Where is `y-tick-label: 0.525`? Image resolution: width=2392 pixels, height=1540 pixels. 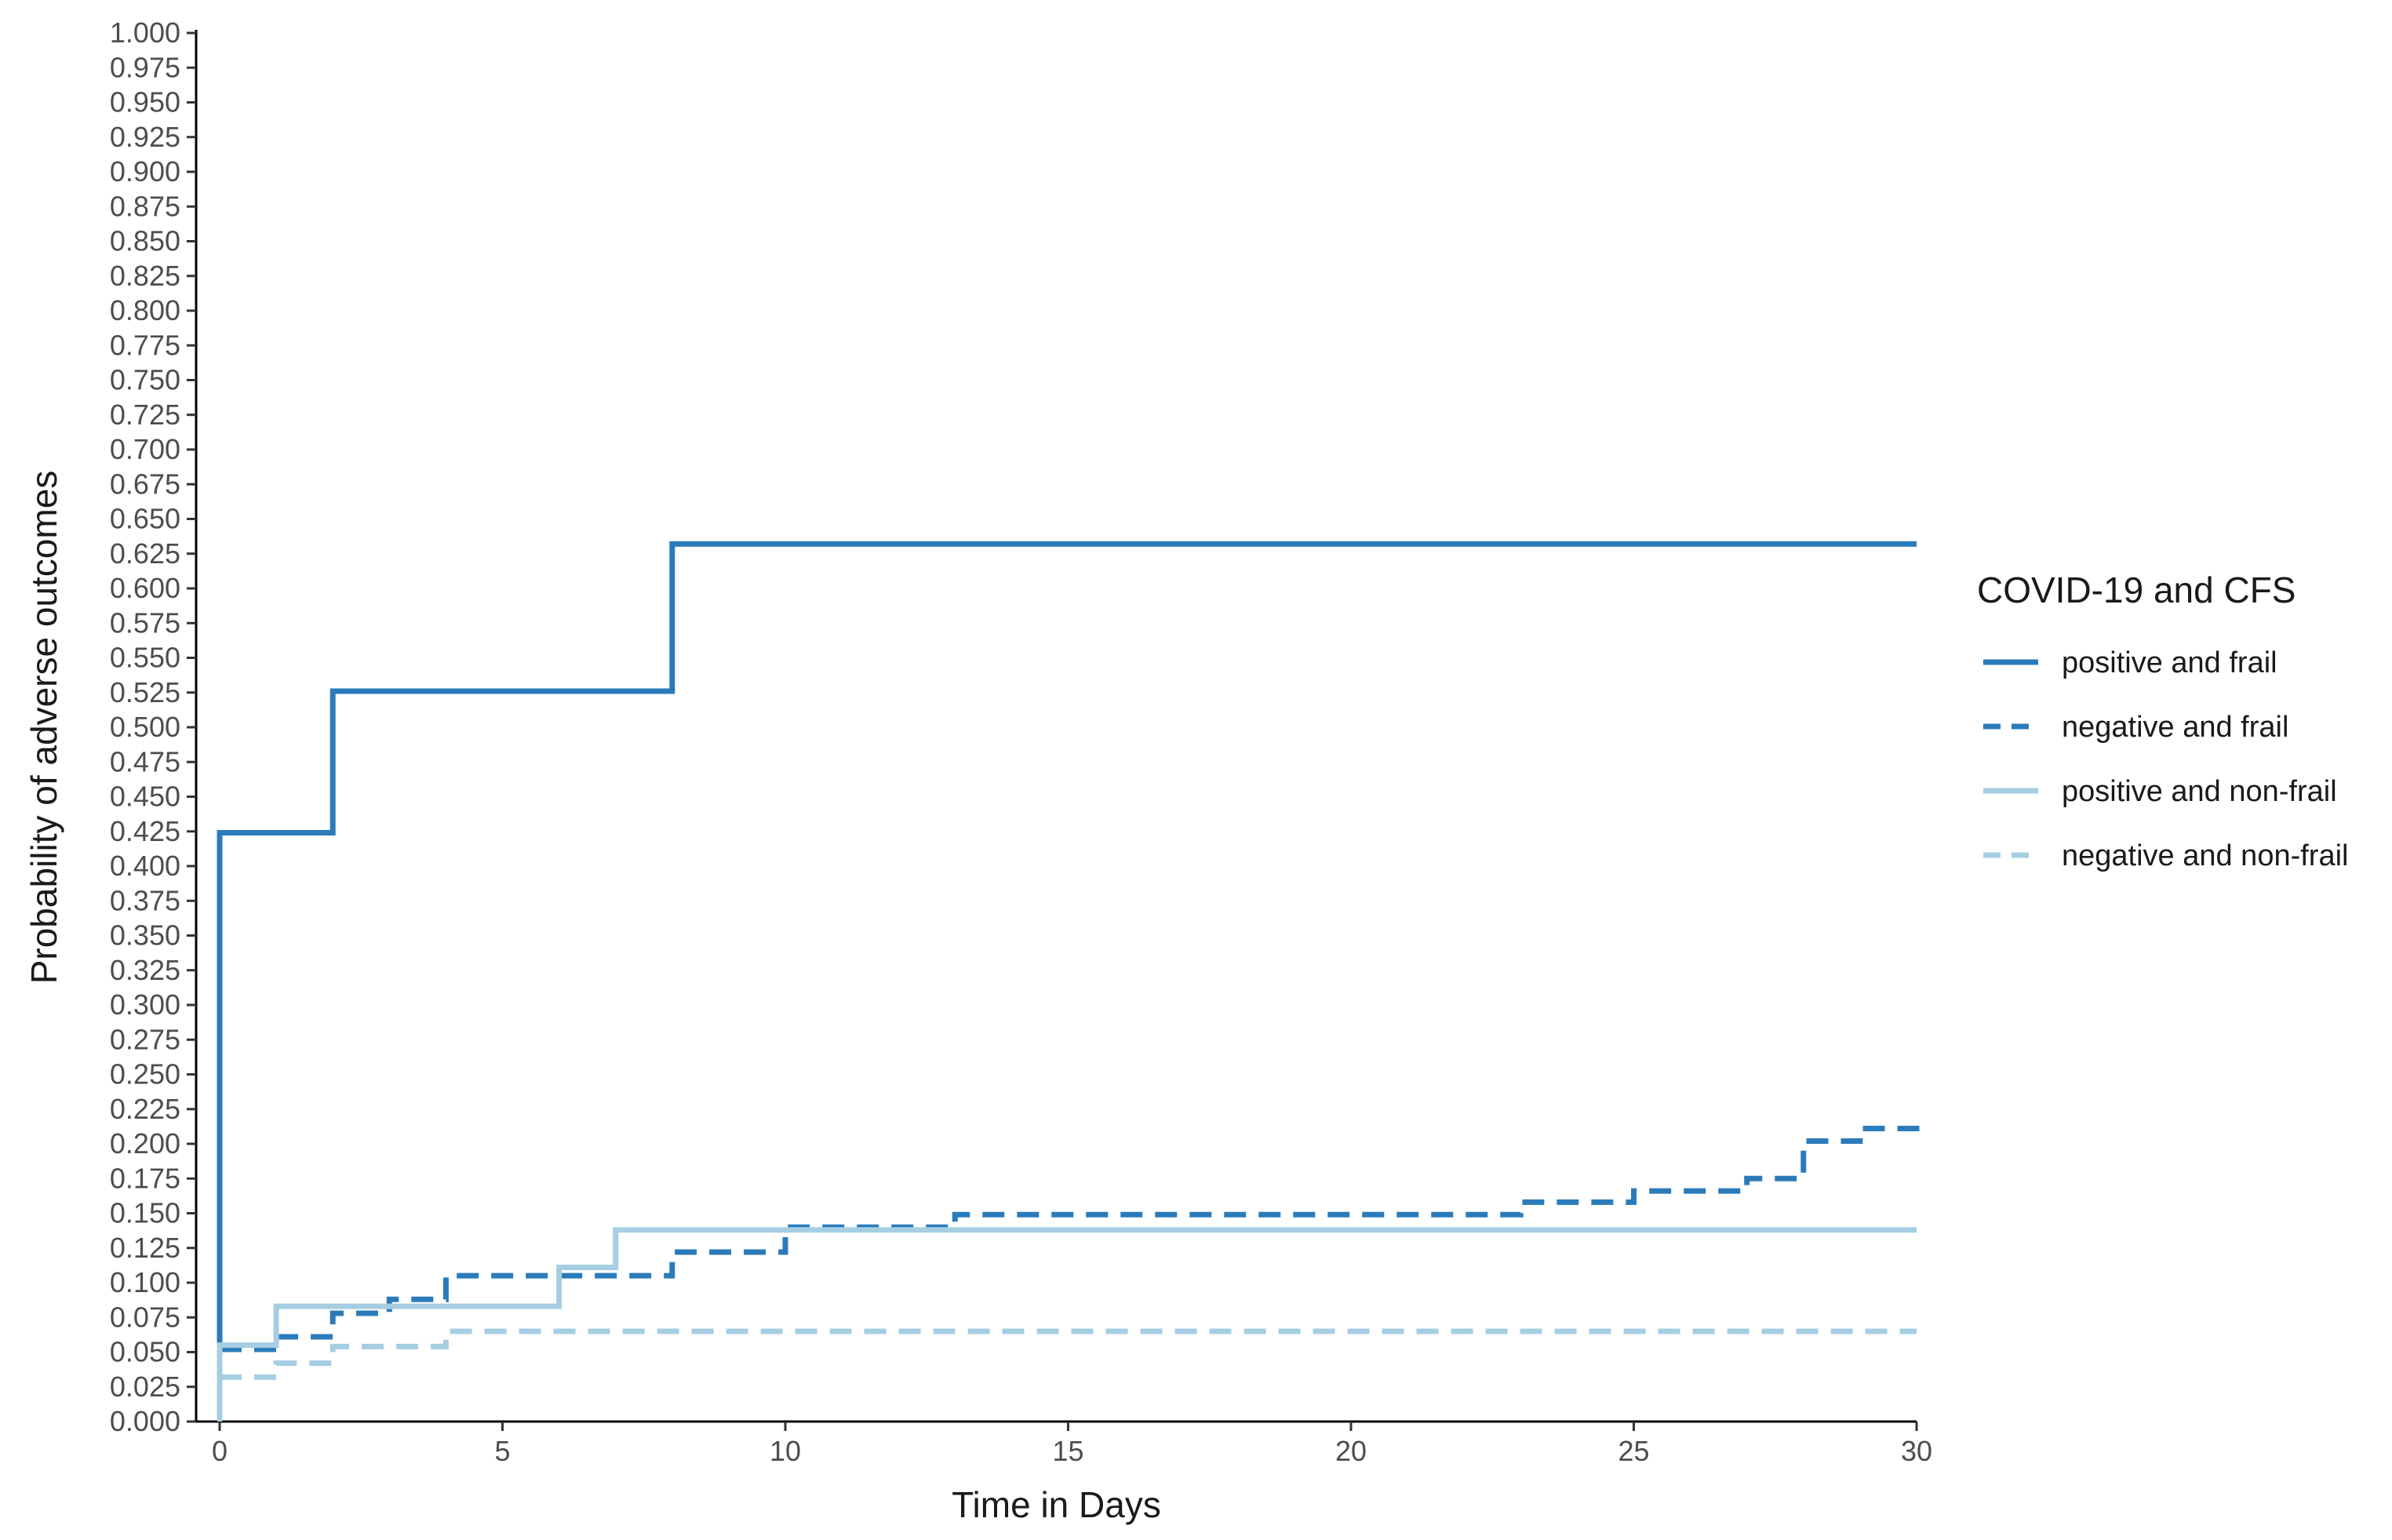
y-tick-label: 0.525 is located at coordinates (145, 692).